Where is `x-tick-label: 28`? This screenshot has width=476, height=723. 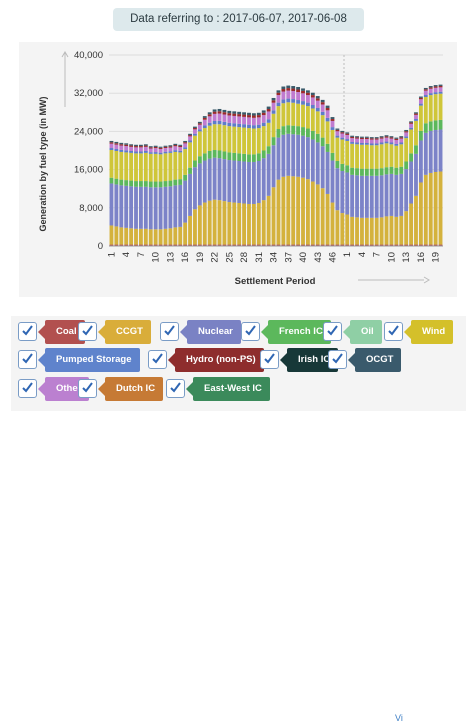 x-tick-label: 28 is located at coordinates (244, 257).